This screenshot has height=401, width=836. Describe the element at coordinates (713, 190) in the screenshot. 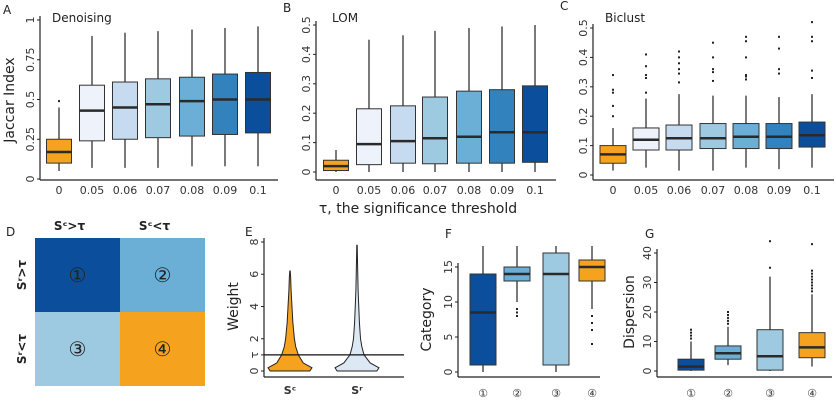

I see `x-tick-label: 0.07` at that location.